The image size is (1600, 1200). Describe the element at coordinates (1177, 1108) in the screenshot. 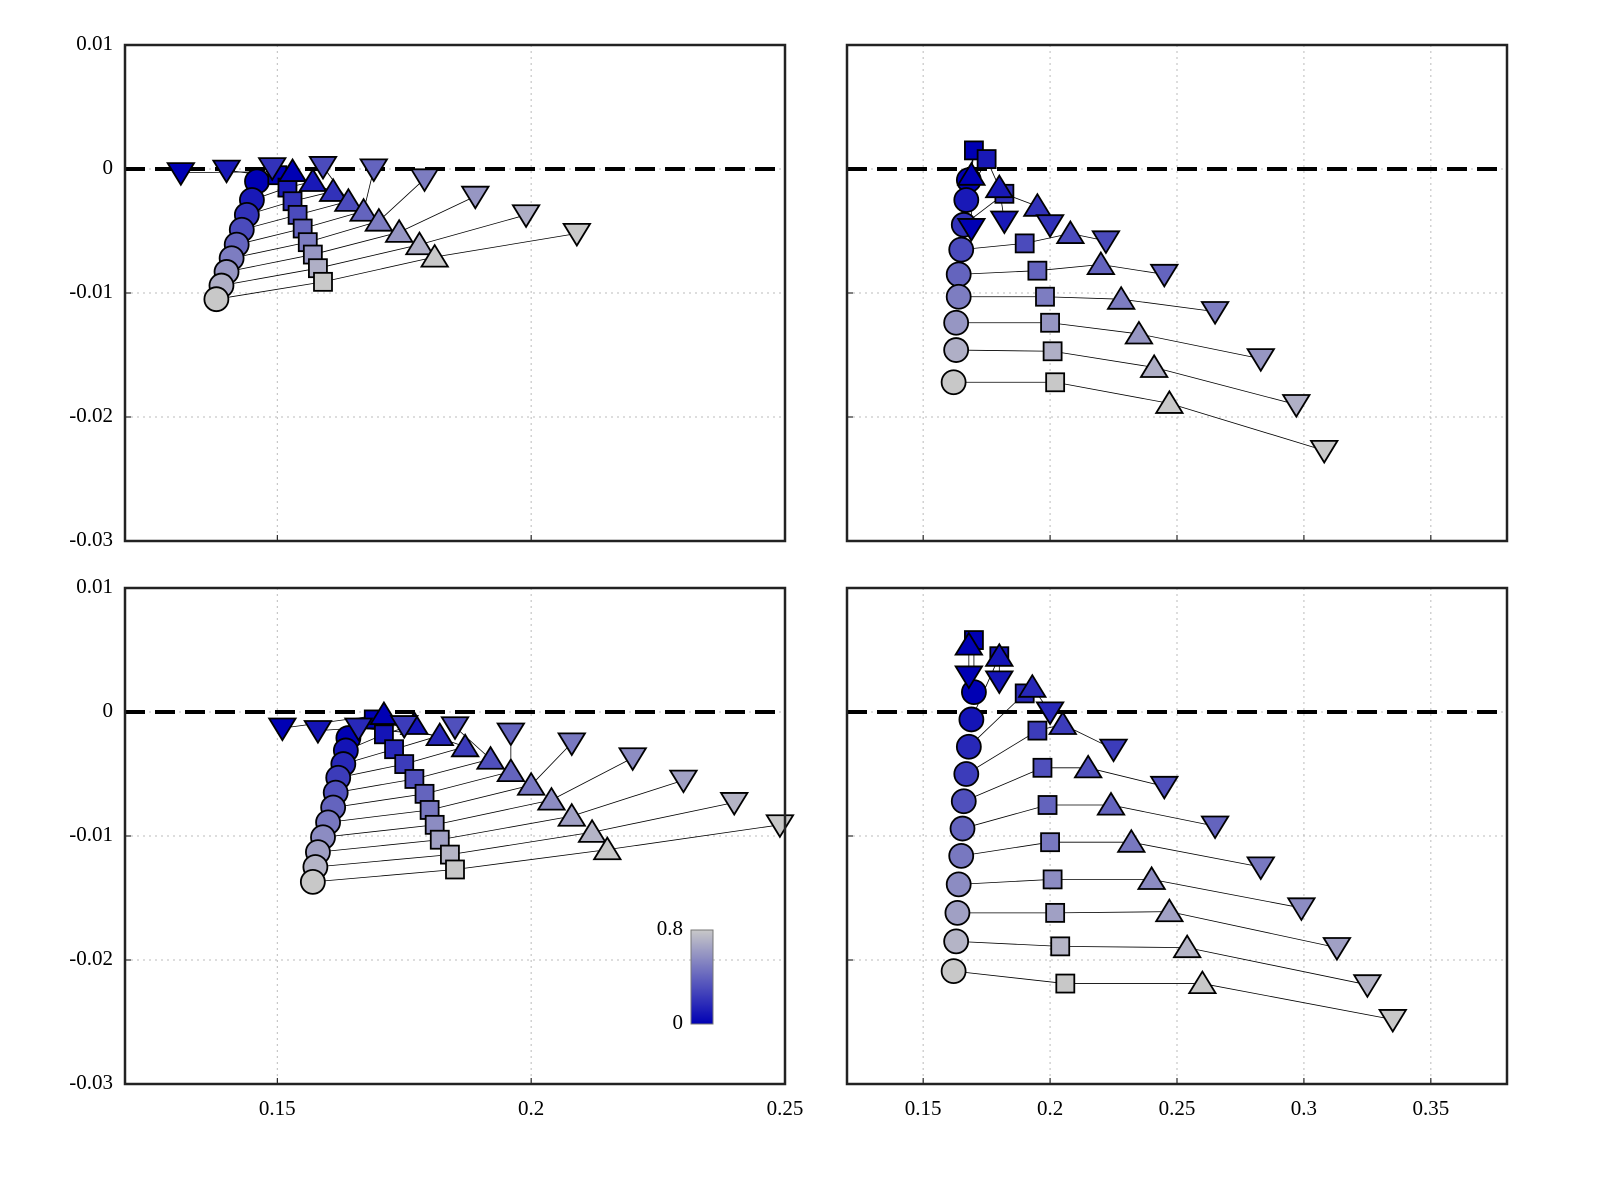

I see `x-tick-label: 0.25` at that location.